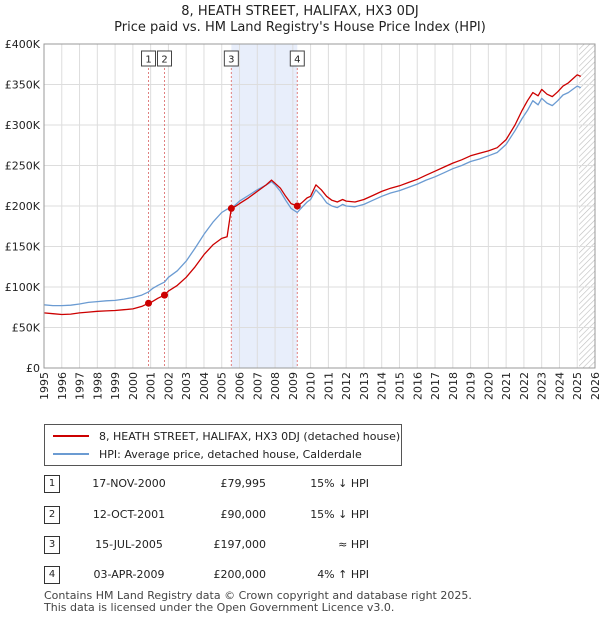 The height and width of the screenshot is (620, 600). Describe the element at coordinates (243, 514) in the screenshot. I see `transaction-price: £90,000` at that location.